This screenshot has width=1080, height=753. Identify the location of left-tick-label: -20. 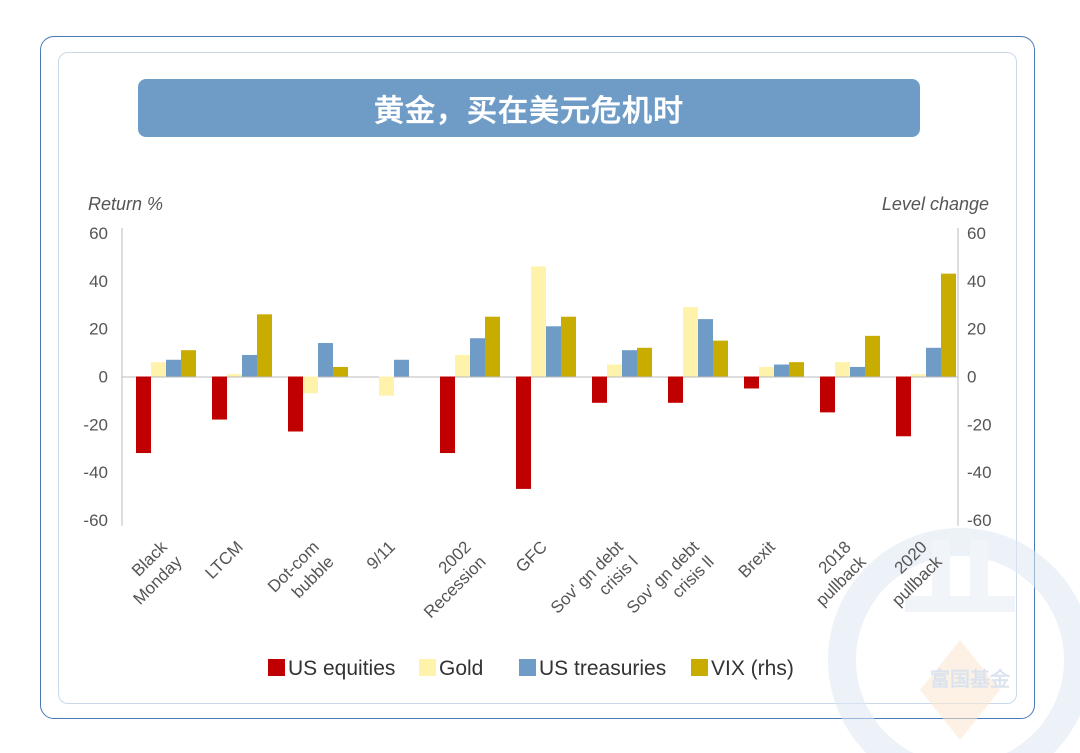
(95, 424).